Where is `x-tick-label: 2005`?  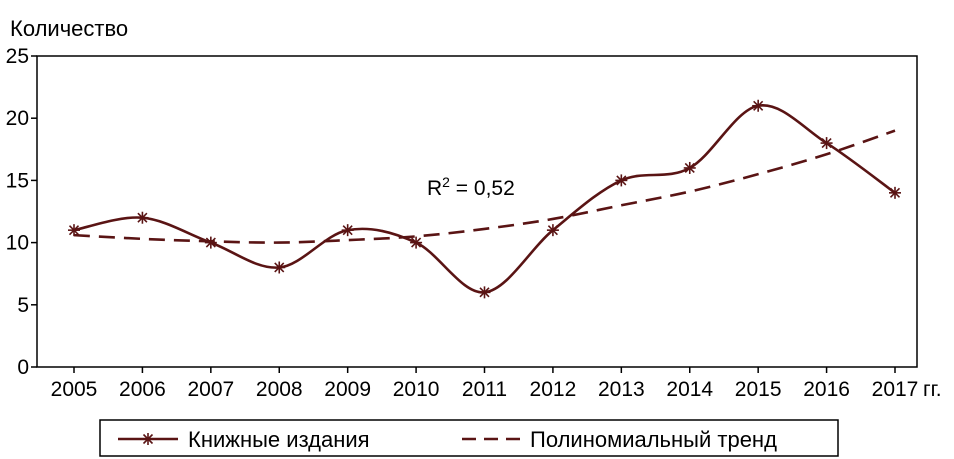
x-tick-label: 2005 is located at coordinates (74, 389).